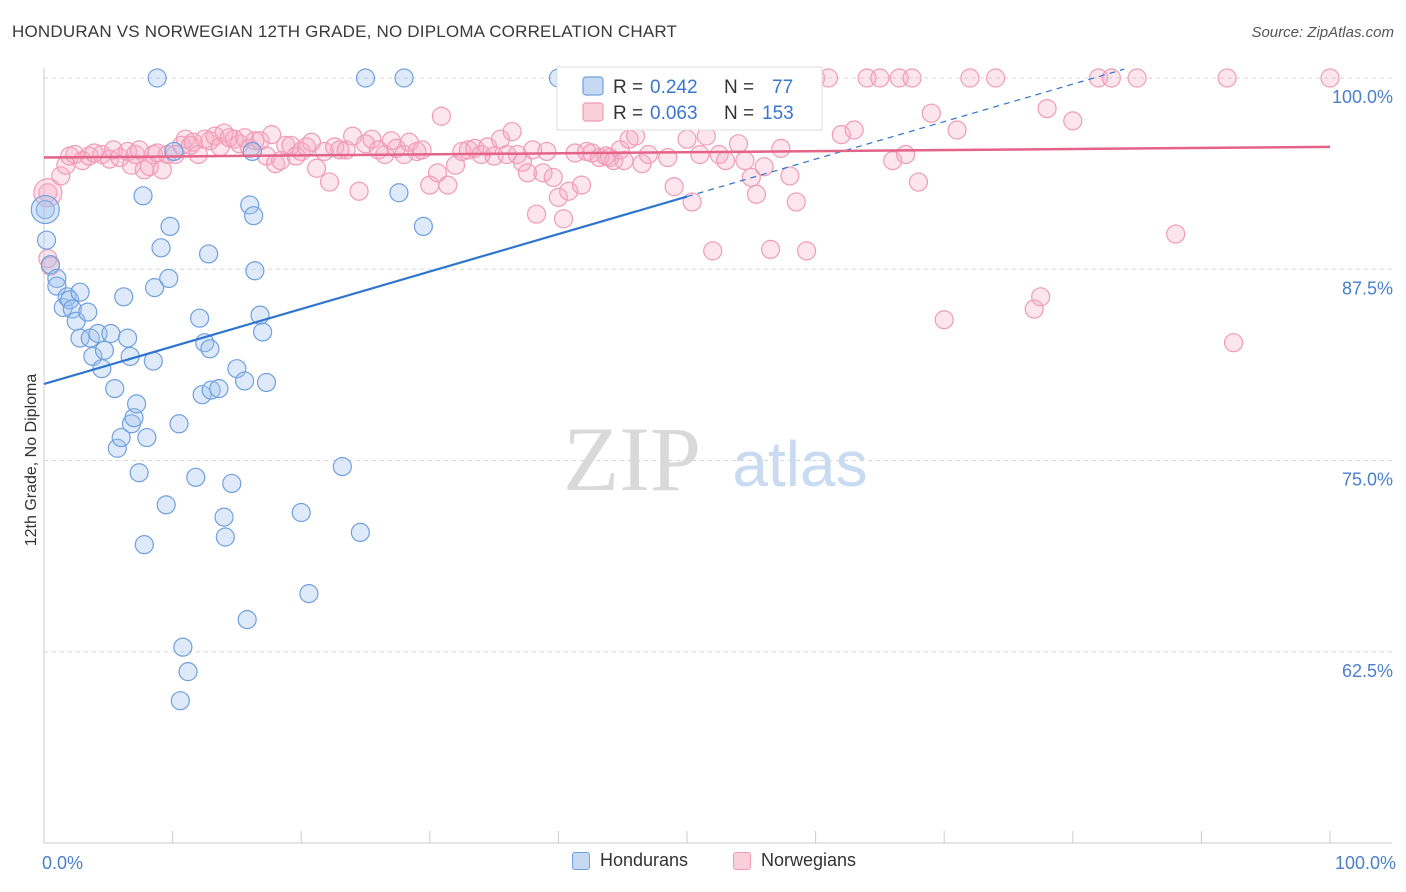 This screenshot has height=892, width=1406. Describe the element at coordinates (628, 87) in the screenshot. I see `legend-r-label-1: R =` at that location.